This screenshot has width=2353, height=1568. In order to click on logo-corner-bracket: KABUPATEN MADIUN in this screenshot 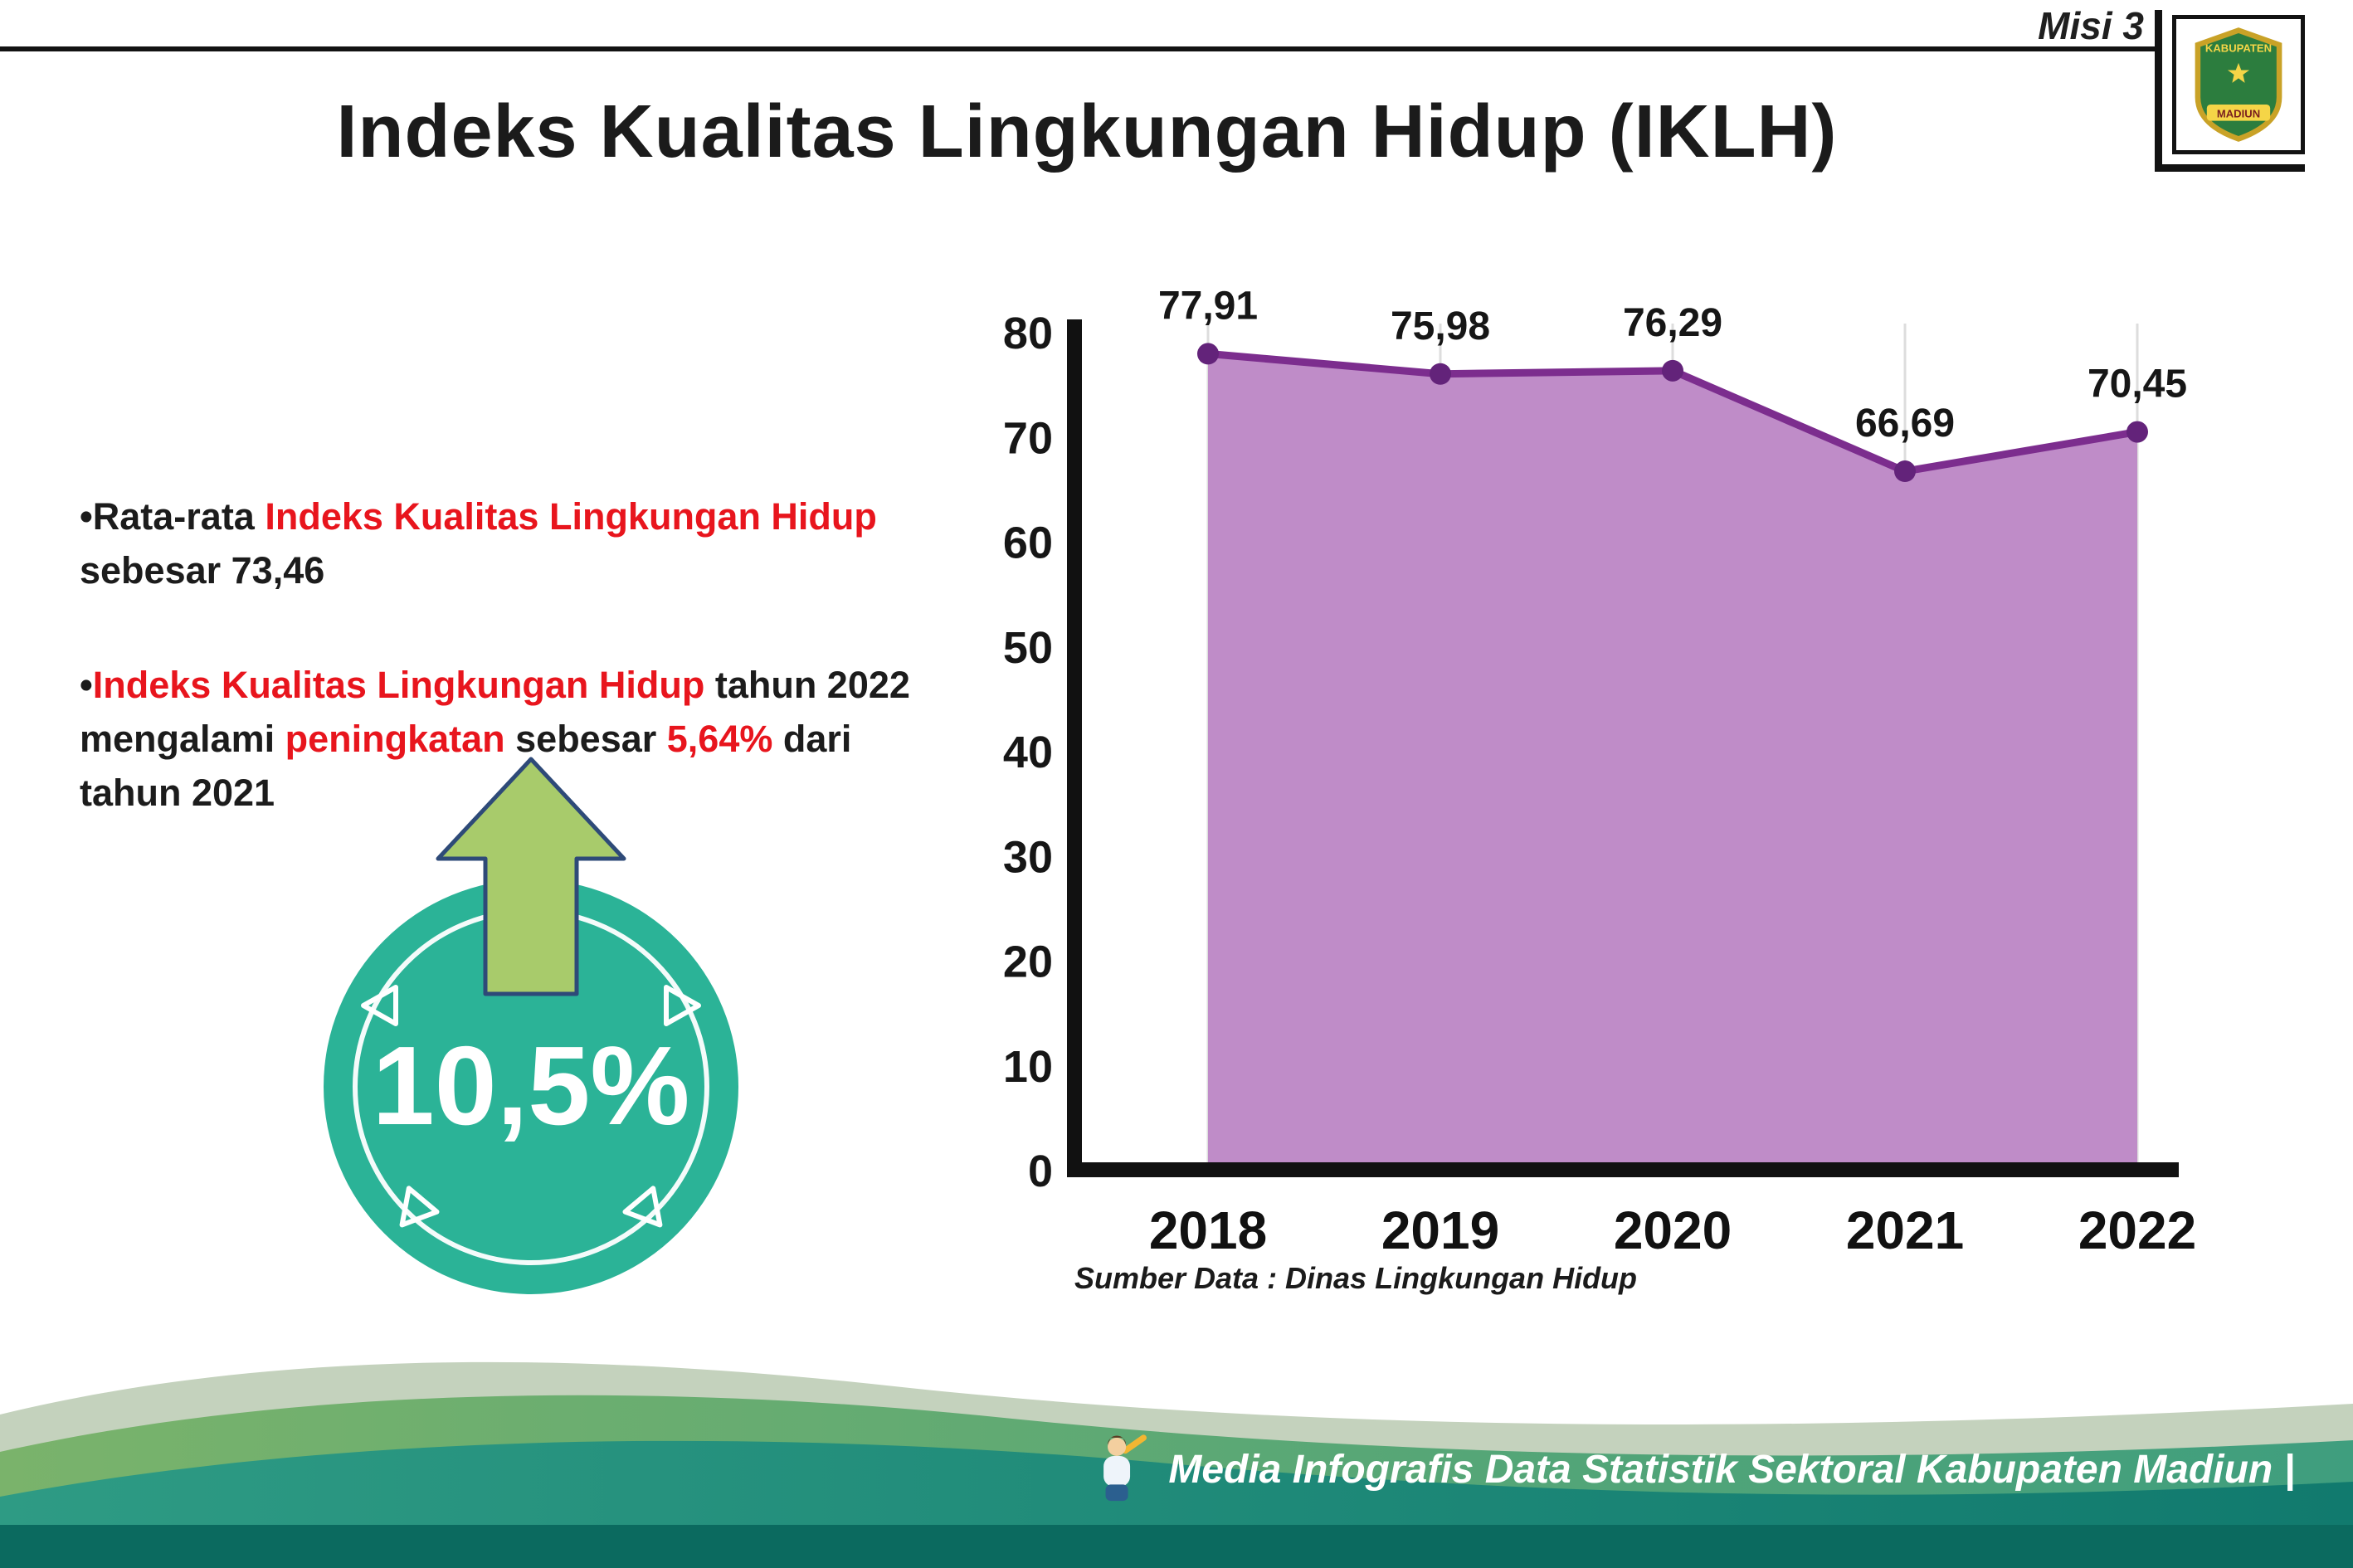, I will do `click(2230, 91)`.